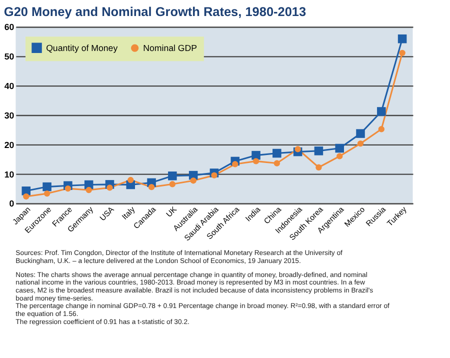 Image resolution: width=450 pixels, height=358 pixels. I want to click on y-tick-label: 60, so click(9, 27).